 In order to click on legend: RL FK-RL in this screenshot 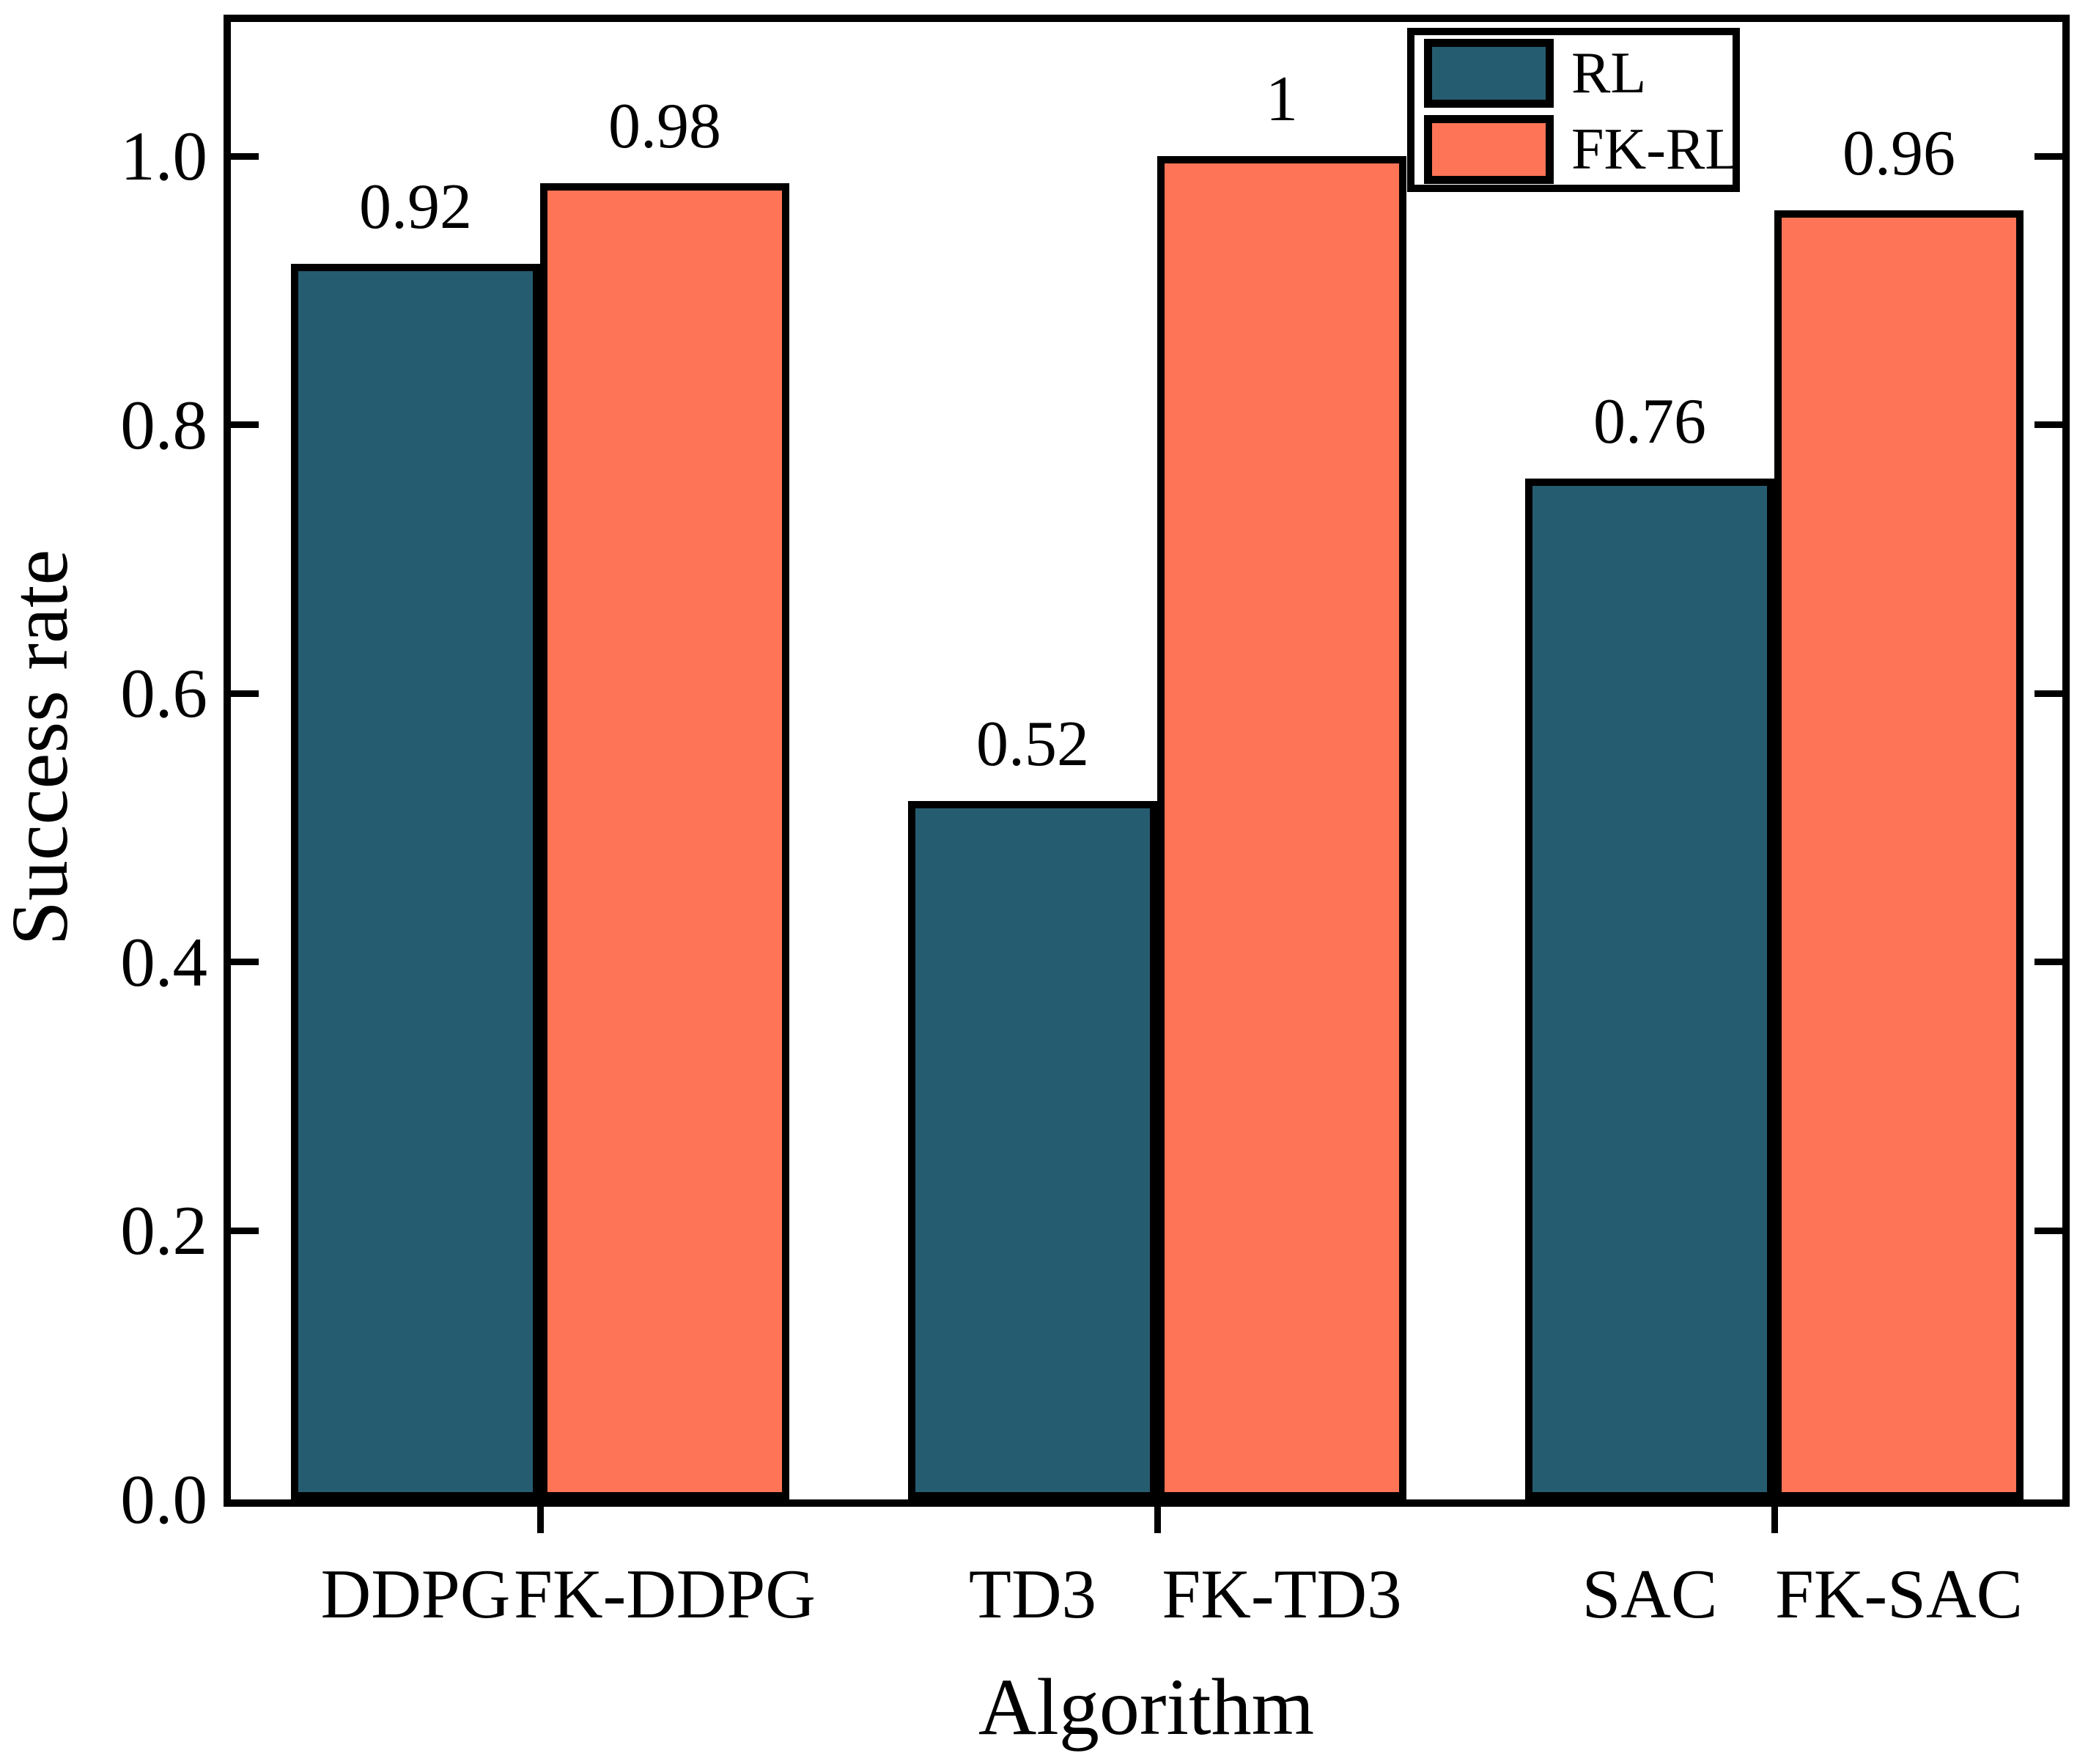, I will do `click(1574, 110)`.